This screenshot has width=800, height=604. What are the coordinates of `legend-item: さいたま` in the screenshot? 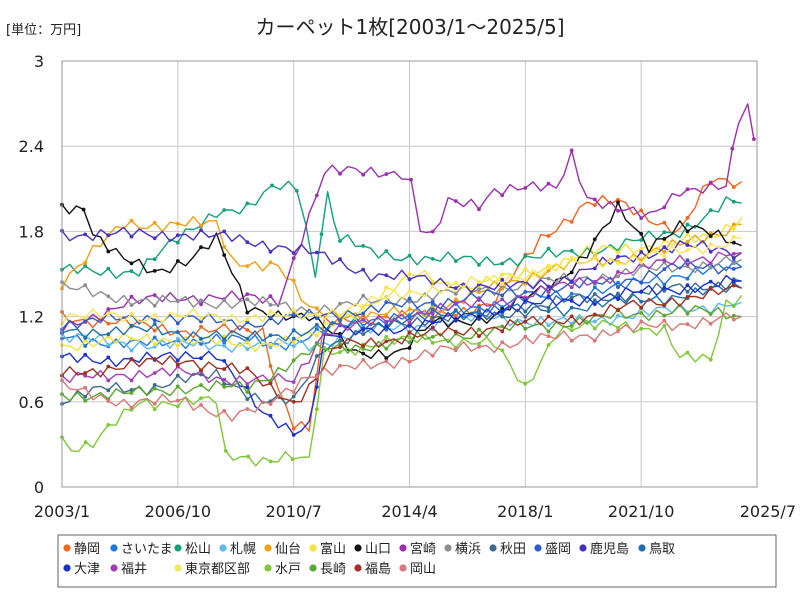 It's located at (141, 549).